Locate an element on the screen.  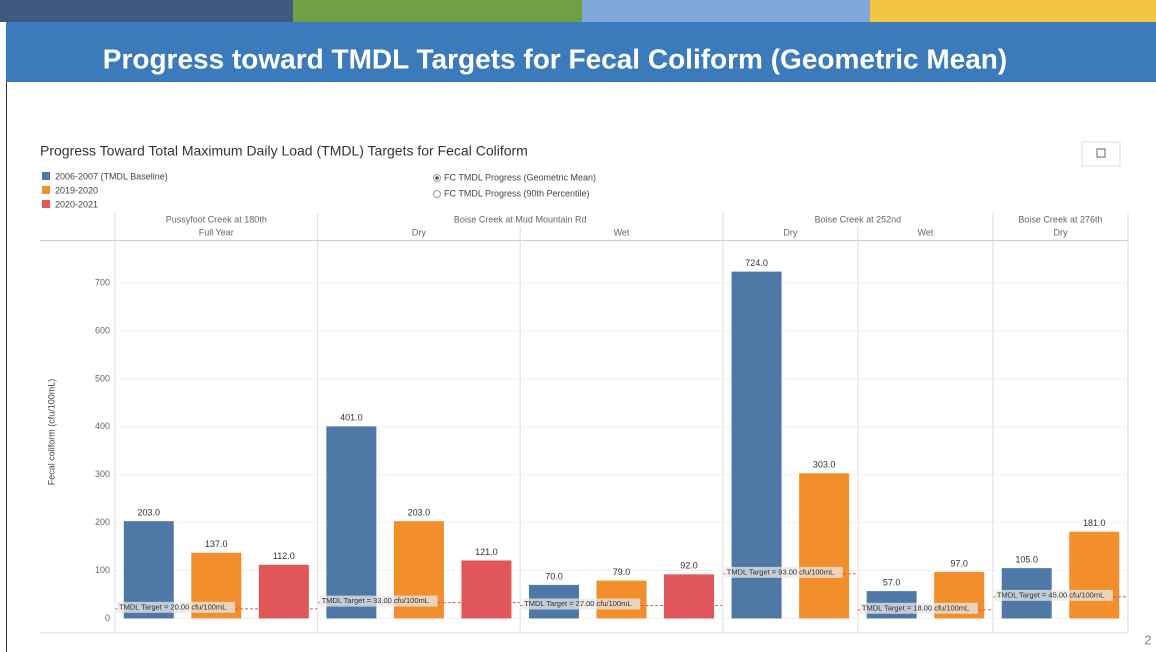
legend-label: 2020-2021 is located at coordinates (76, 204).